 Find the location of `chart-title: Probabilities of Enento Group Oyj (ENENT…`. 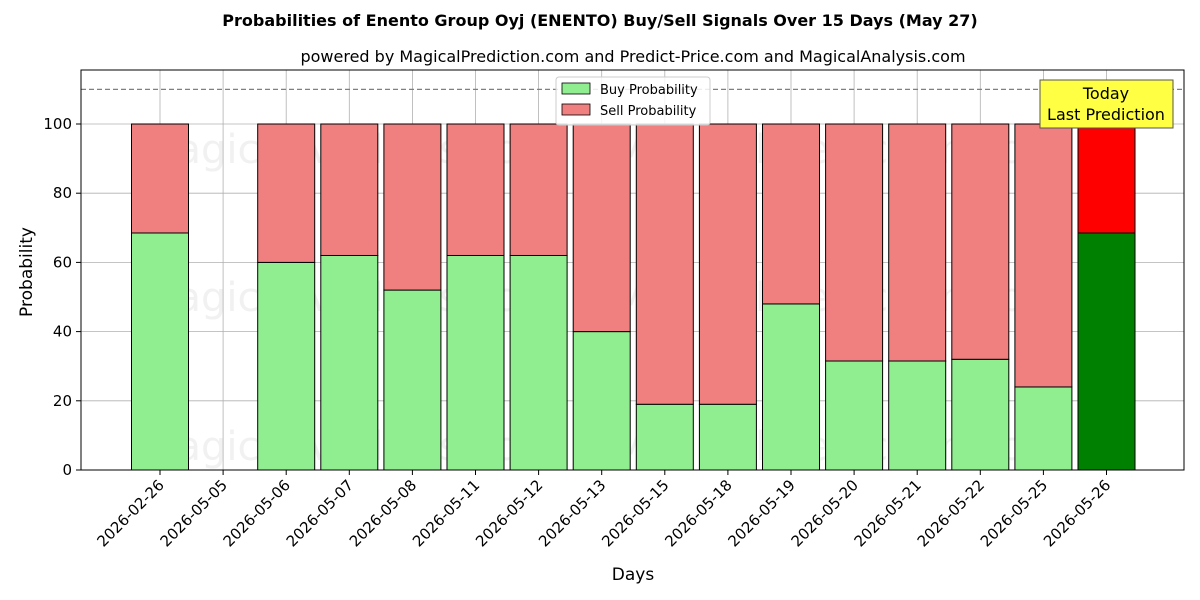

chart-title: Probabilities of Enento Group Oyj (ENENT… is located at coordinates (599, 20).